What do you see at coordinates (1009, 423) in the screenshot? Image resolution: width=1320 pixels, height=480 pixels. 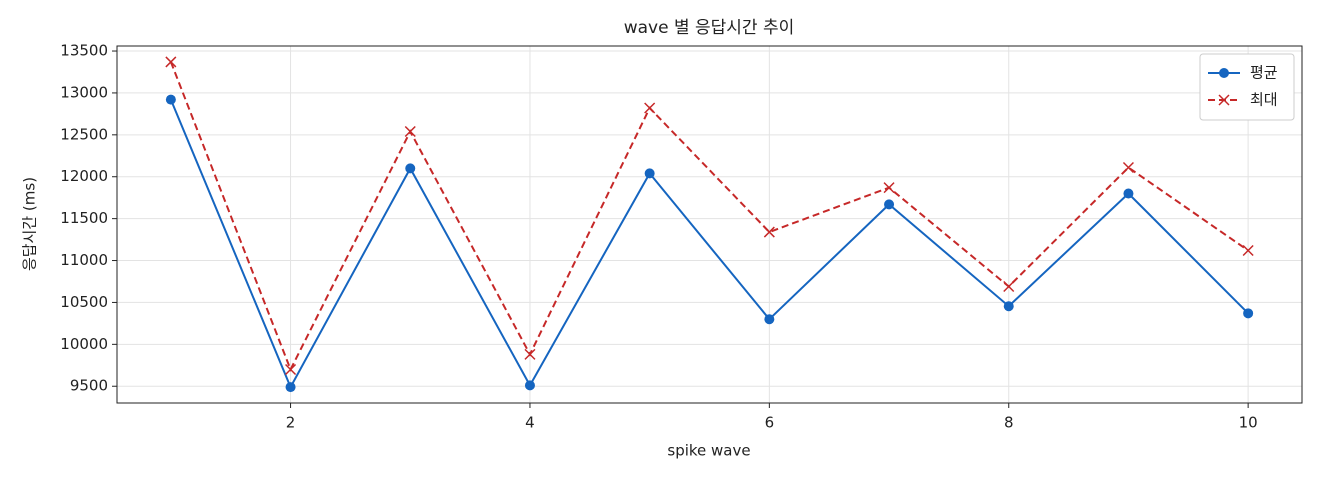 I see `x-tick-label: 8` at bounding box center [1009, 423].